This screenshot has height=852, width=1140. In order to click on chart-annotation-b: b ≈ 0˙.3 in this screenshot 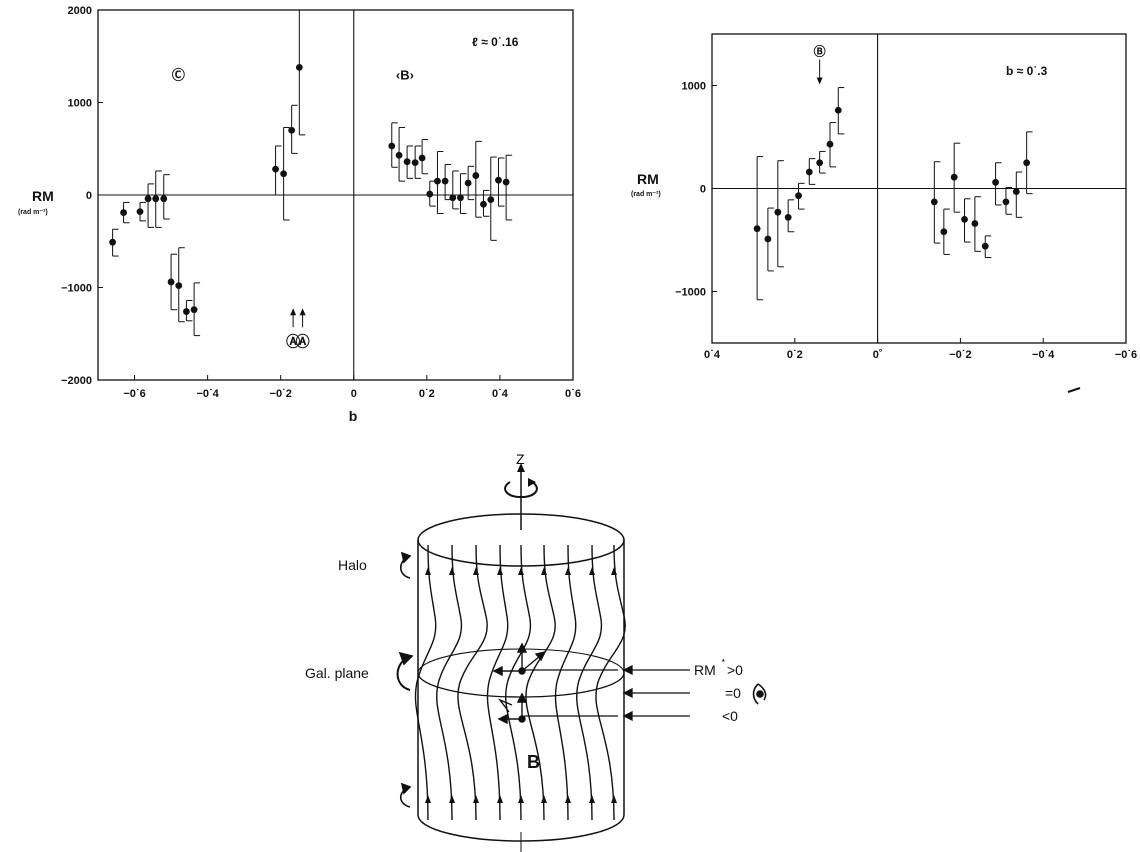, I will do `click(1027, 71)`.